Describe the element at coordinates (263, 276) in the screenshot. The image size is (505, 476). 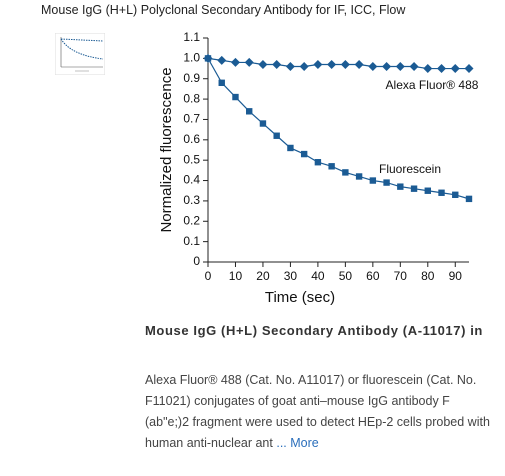
I see `x-tick-label: 20` at that location.